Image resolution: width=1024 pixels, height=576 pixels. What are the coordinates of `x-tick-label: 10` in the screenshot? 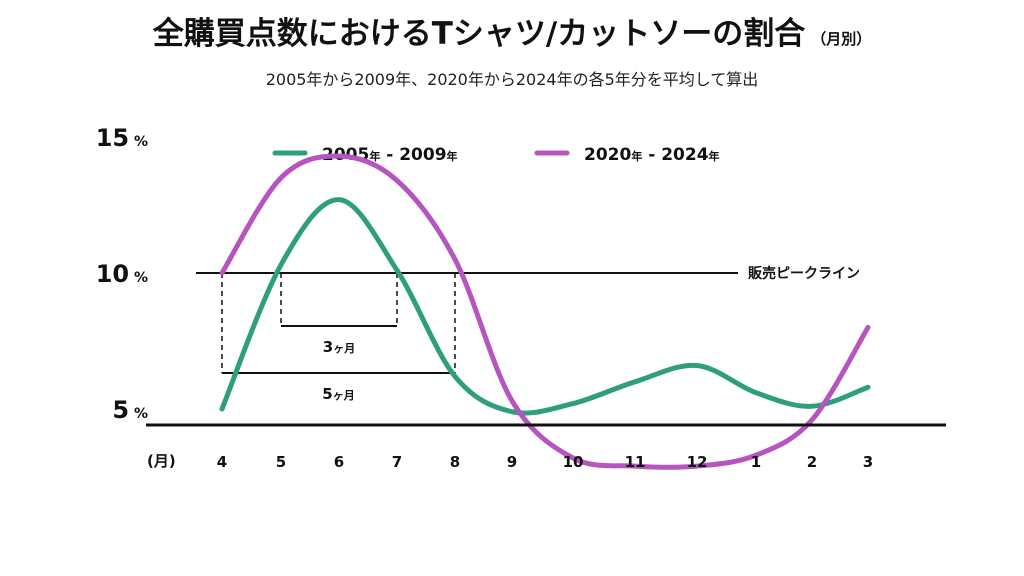 It's located at (573, 462).